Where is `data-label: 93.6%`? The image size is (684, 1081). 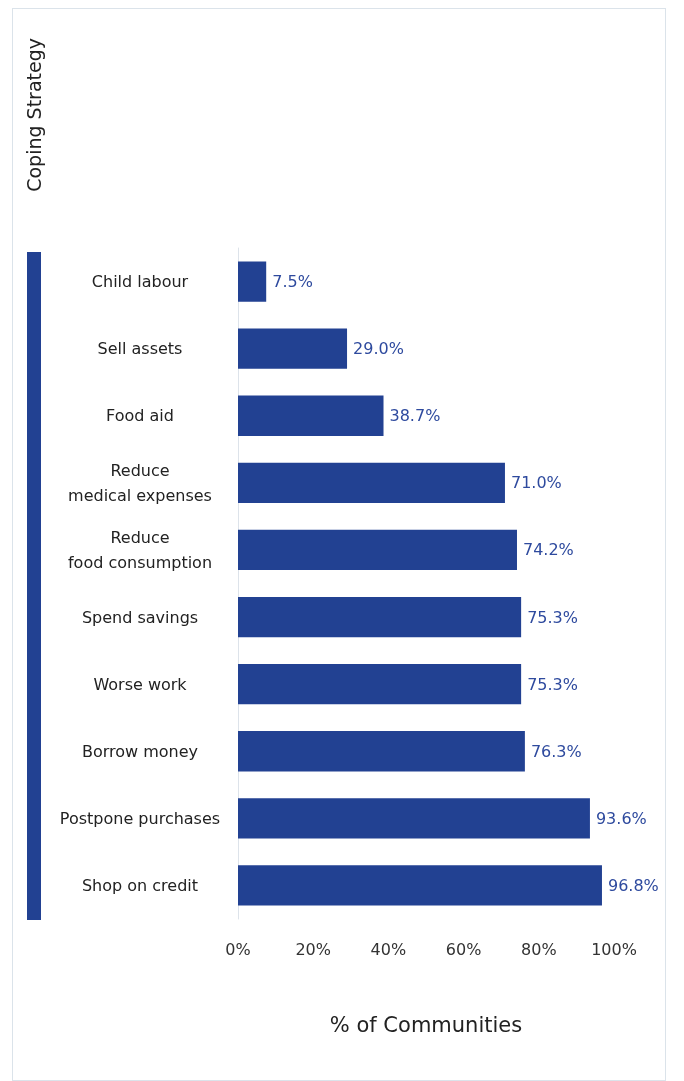 data-label: 93.6% is located at coordinates (621, 818).